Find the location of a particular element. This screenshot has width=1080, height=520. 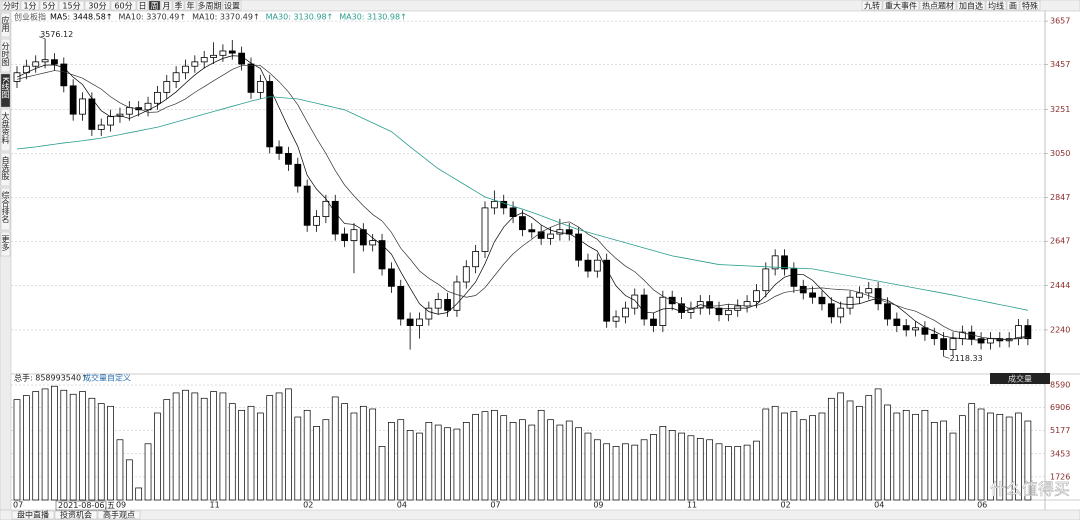

period-tab: 1分 is located at coordinates (29, 6).